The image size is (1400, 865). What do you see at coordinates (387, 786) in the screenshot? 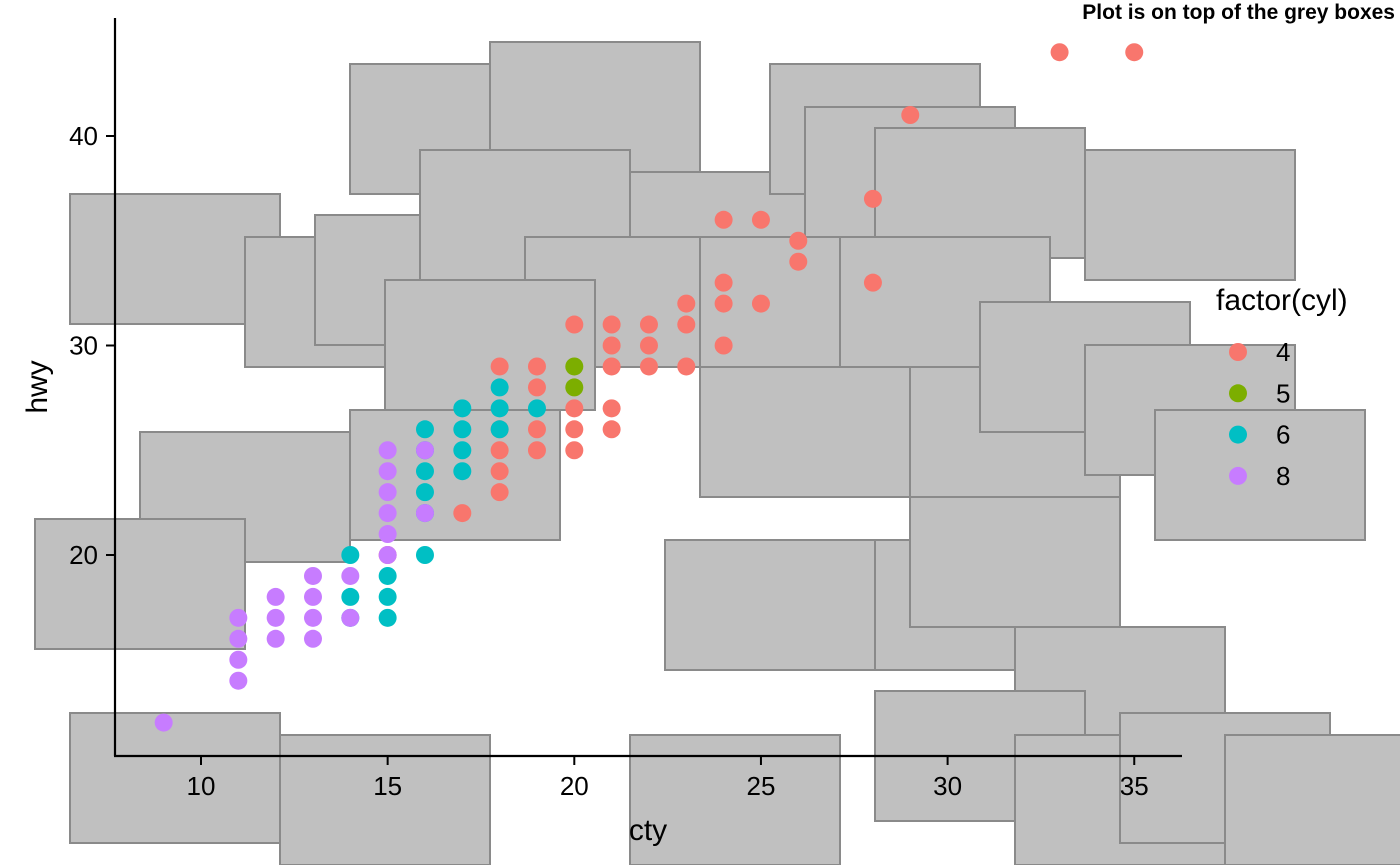
I see `x-tick-label: 15` at bounding box center [387, 786].